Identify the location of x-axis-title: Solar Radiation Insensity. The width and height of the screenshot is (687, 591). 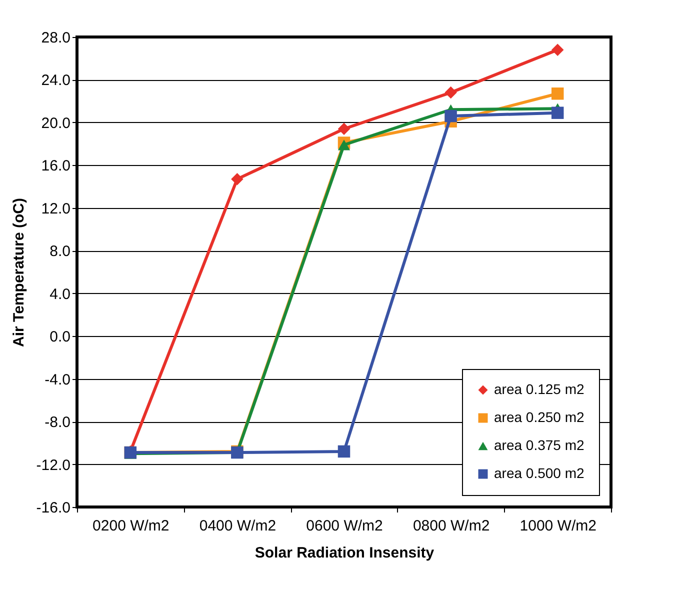
(344, 553).